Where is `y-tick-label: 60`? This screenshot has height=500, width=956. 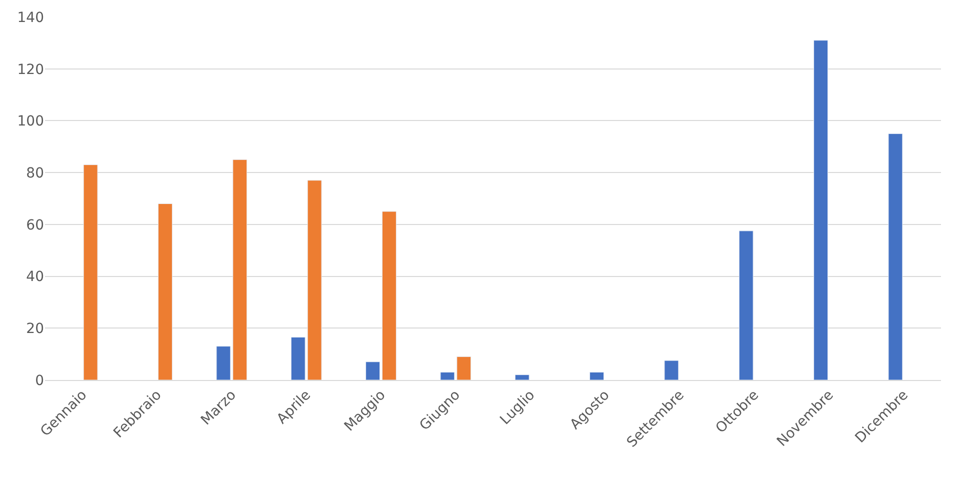
y-tick-label: 60 is located at coordinates (35, 225).